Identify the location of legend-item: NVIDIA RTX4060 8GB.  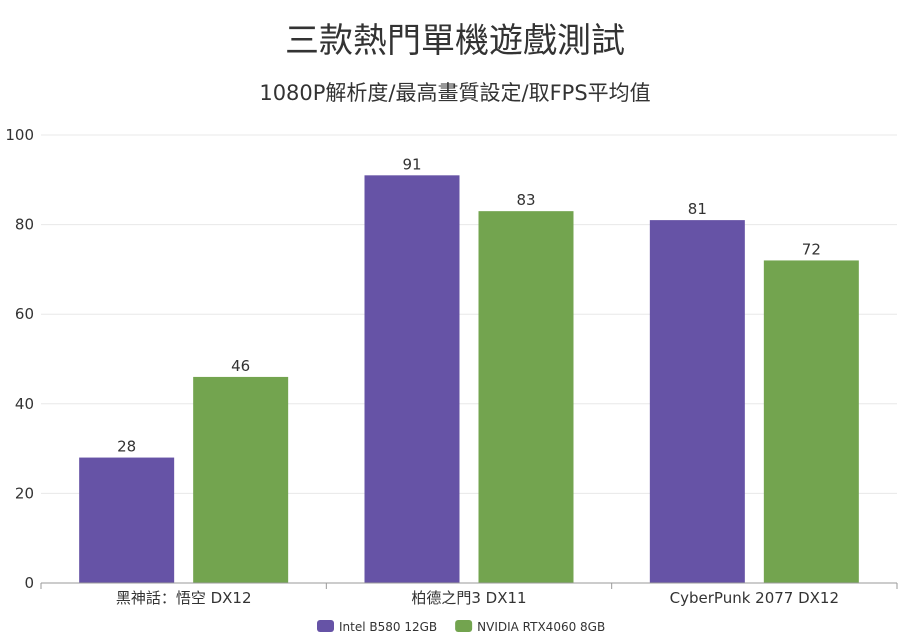
(530, 627).